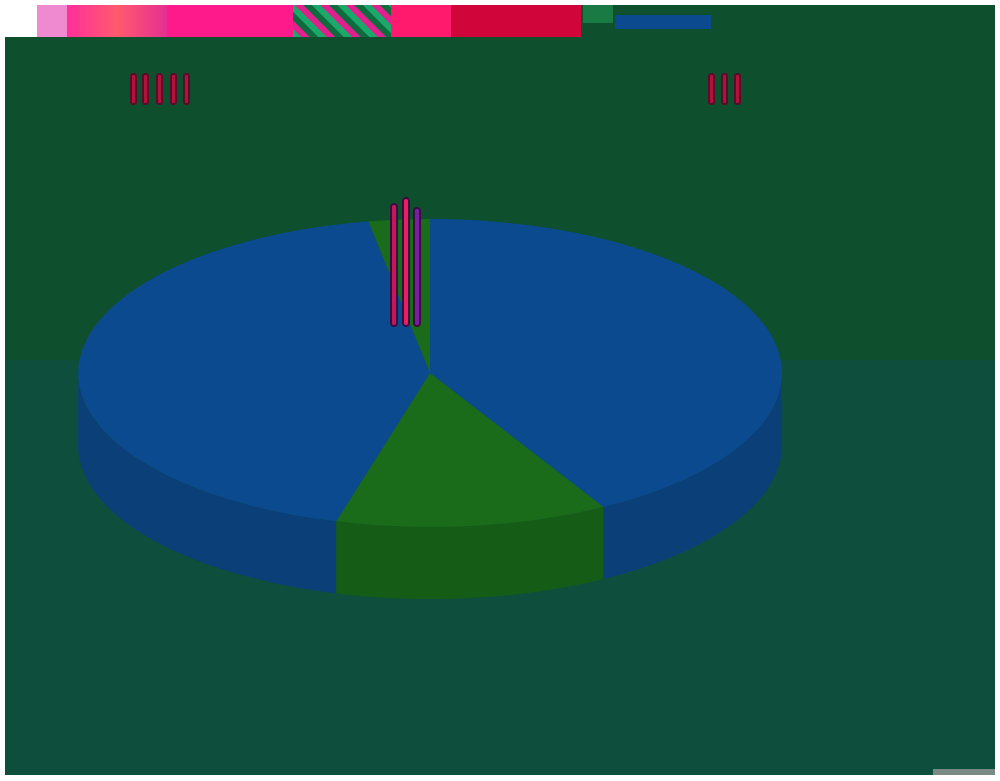 The height and width of the screenshot is (781, 1000). What do you see at coordinates (21, 21) in the screenshot?
I see `toolbar-blank-segment` at bounding box center [21, 21].